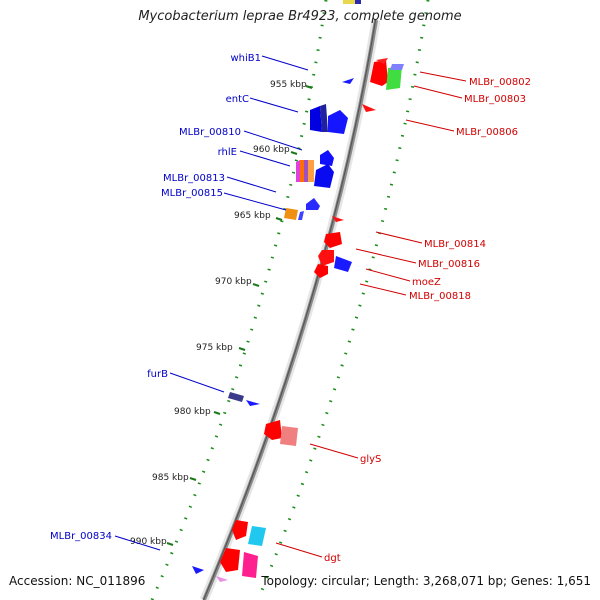 The height and width of the screenshot is (600, 600). Describe the element at coordinates (487, 132) in the screenshot. I see `label-MLBr_00806: MLBr_00806` at that location.